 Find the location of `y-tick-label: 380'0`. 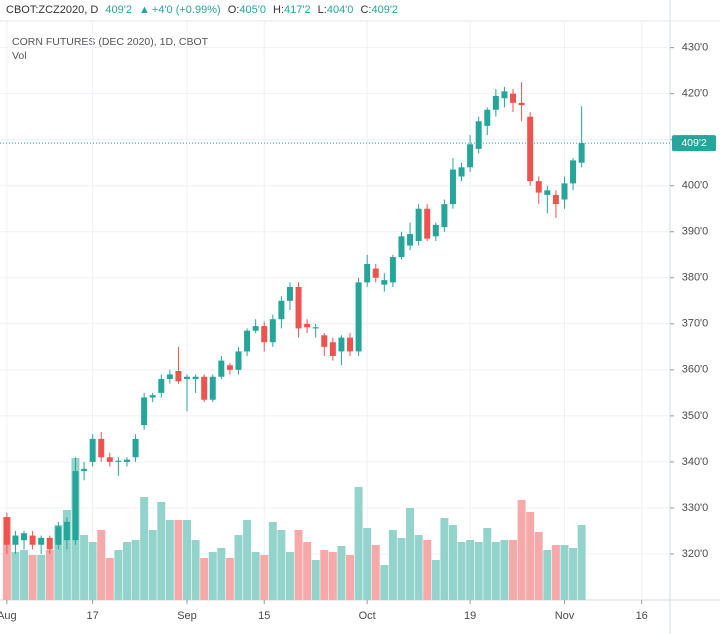

y-tick-label: 380'0 is located at coordinates (695, 278).